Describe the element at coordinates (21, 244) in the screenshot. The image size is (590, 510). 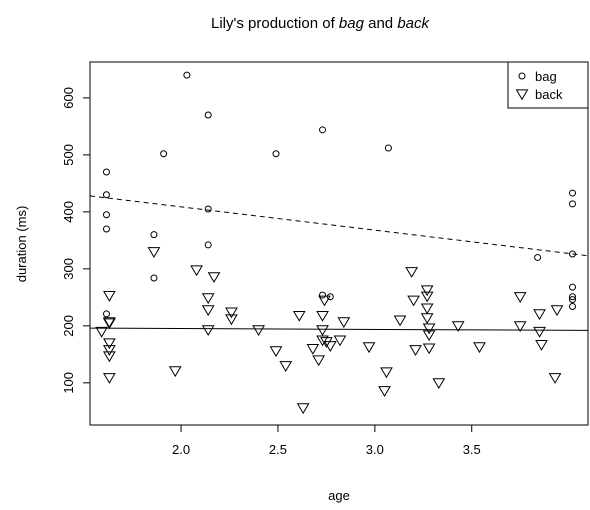
I see `y-axis-label: duration (ms)` at that location.